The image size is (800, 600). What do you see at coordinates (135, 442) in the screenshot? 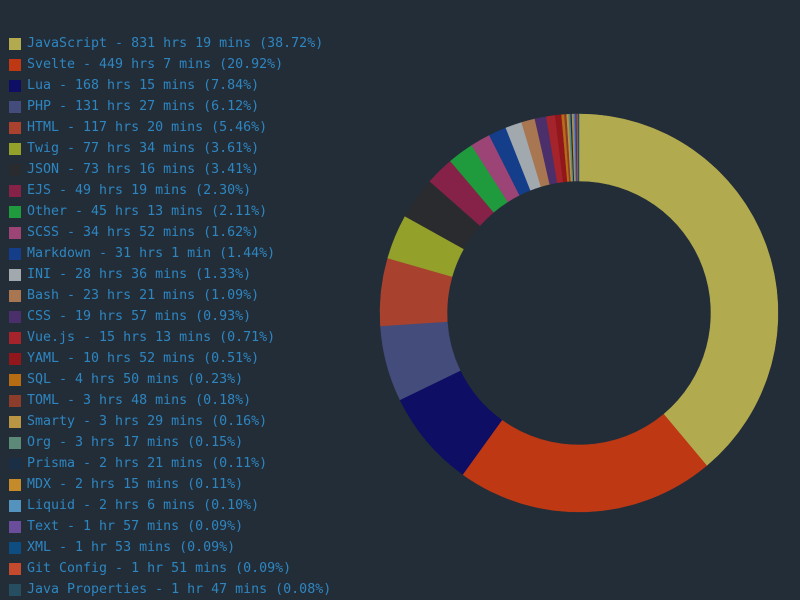
I see `legend-label: Org - 3 hrs 17 mins (0.15%)` at bounding box center [135, 442].